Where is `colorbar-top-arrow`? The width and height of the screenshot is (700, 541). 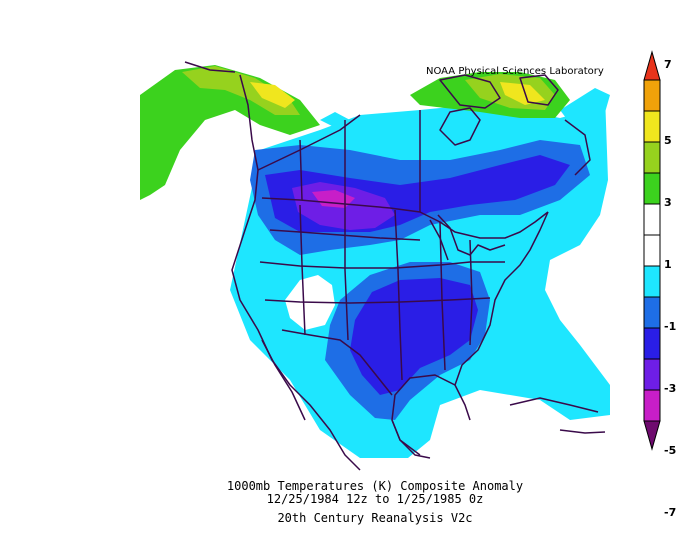
colorbar-top-arrow is located at coordinates (652, 65).